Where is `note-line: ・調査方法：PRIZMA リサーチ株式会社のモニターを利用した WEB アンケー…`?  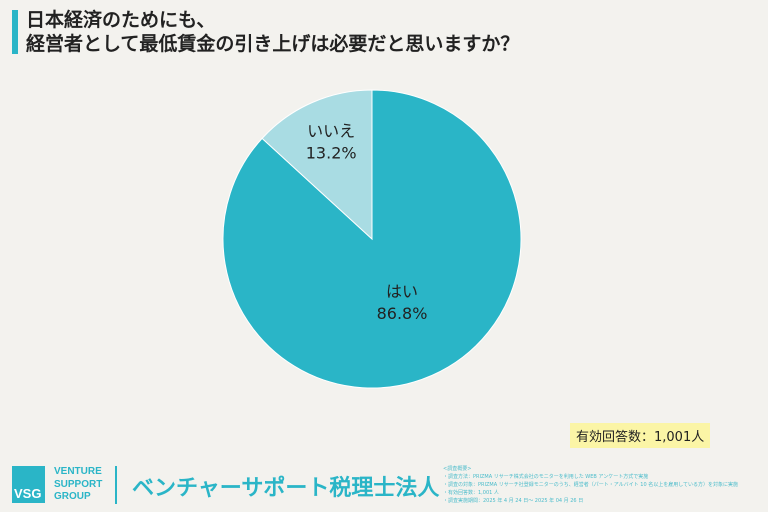
note-line: ・調査方法：PRIZMA リサーチ株式会社のモニターを利用した WEB アンケー… is located at coordinates (546, 477).